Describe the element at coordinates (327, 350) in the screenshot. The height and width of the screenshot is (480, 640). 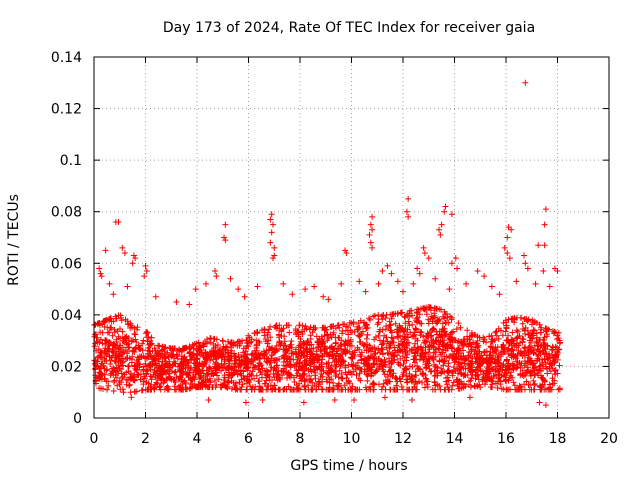
I see `data-points-band` at that location.